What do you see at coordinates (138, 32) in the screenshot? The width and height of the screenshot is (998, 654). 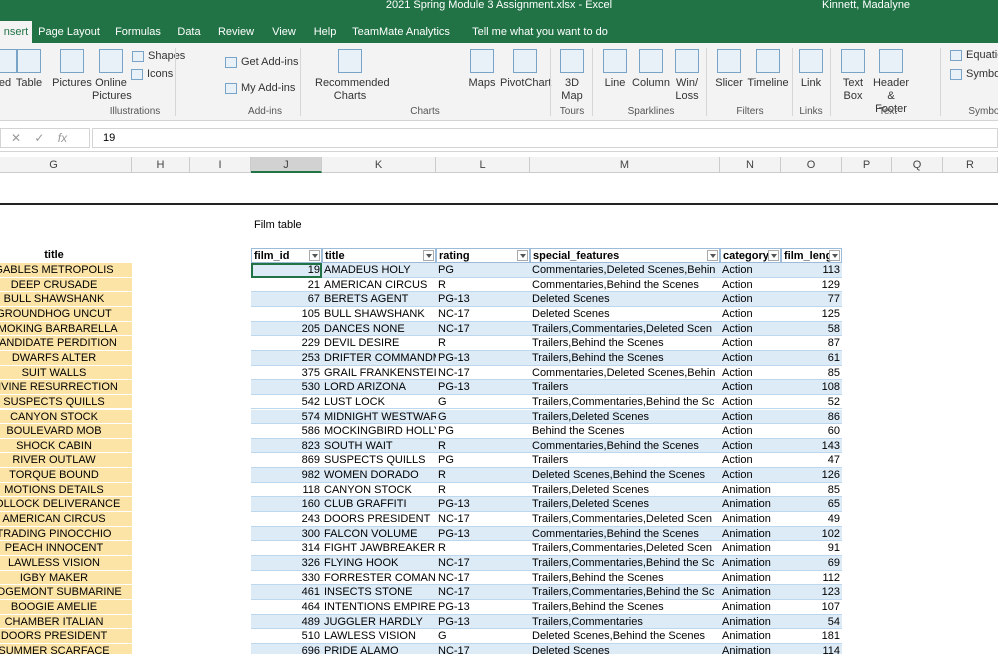 I see `ribbon-tab: Formulas` at bounding box center [138, 32].